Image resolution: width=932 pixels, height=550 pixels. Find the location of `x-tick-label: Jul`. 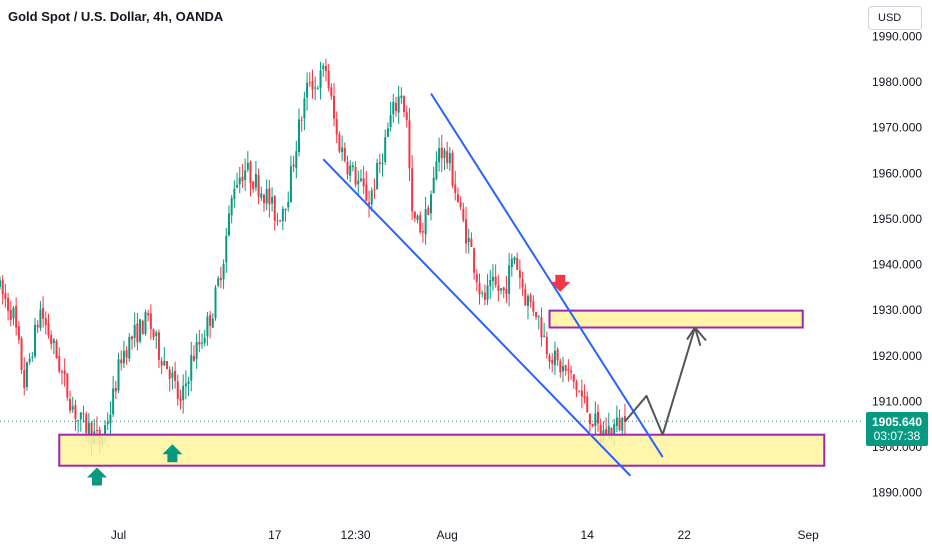

x-tick-label: Jul is located at coordinates (118, 535).